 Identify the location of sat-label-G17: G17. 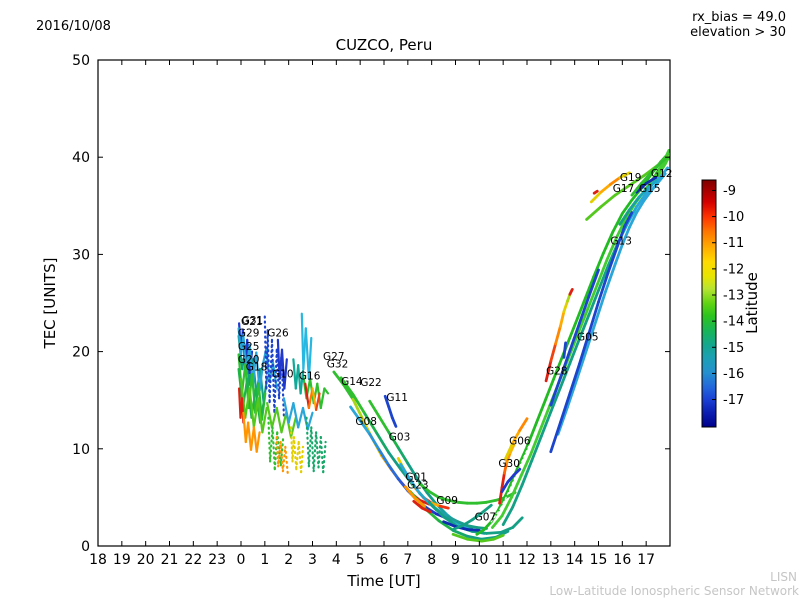
(624, 189).